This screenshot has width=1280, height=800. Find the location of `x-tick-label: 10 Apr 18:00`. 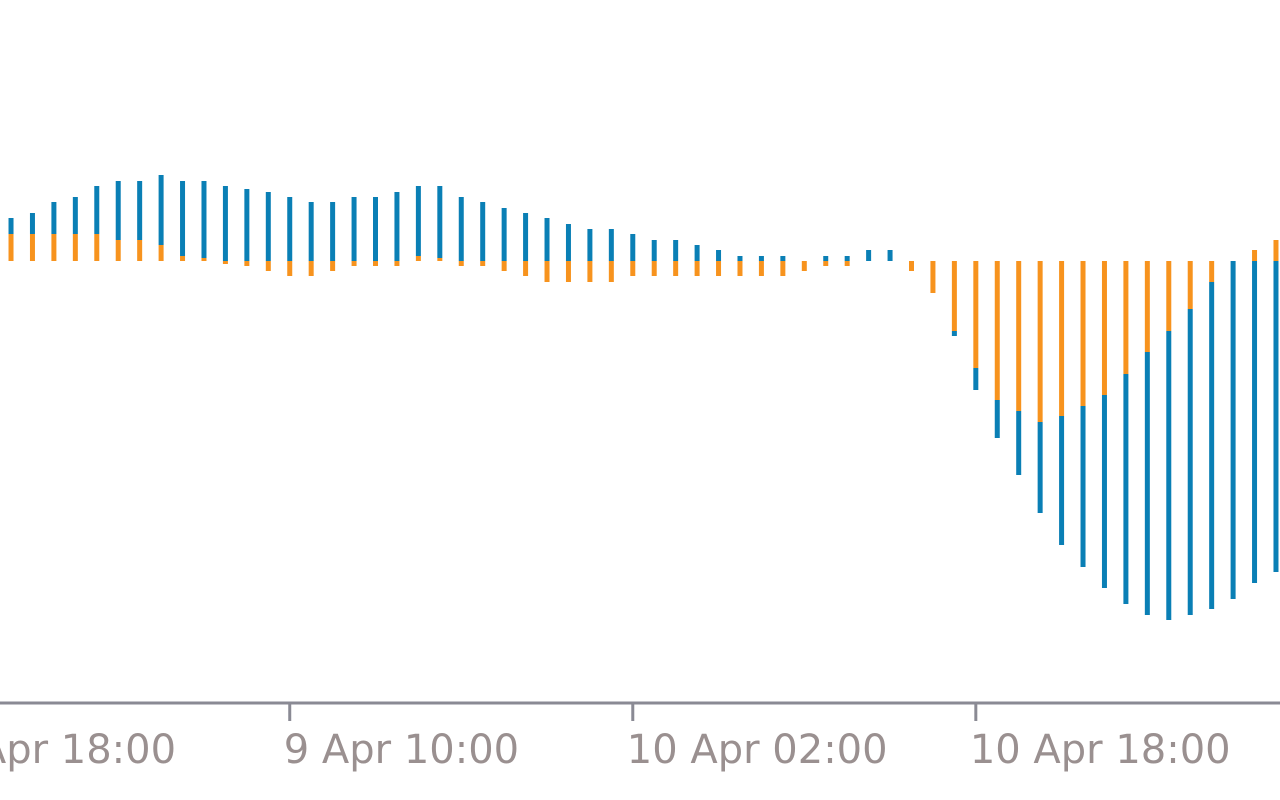

x-tick-label: 10 Apr 18:00 is located at coordinates (1100, 750).